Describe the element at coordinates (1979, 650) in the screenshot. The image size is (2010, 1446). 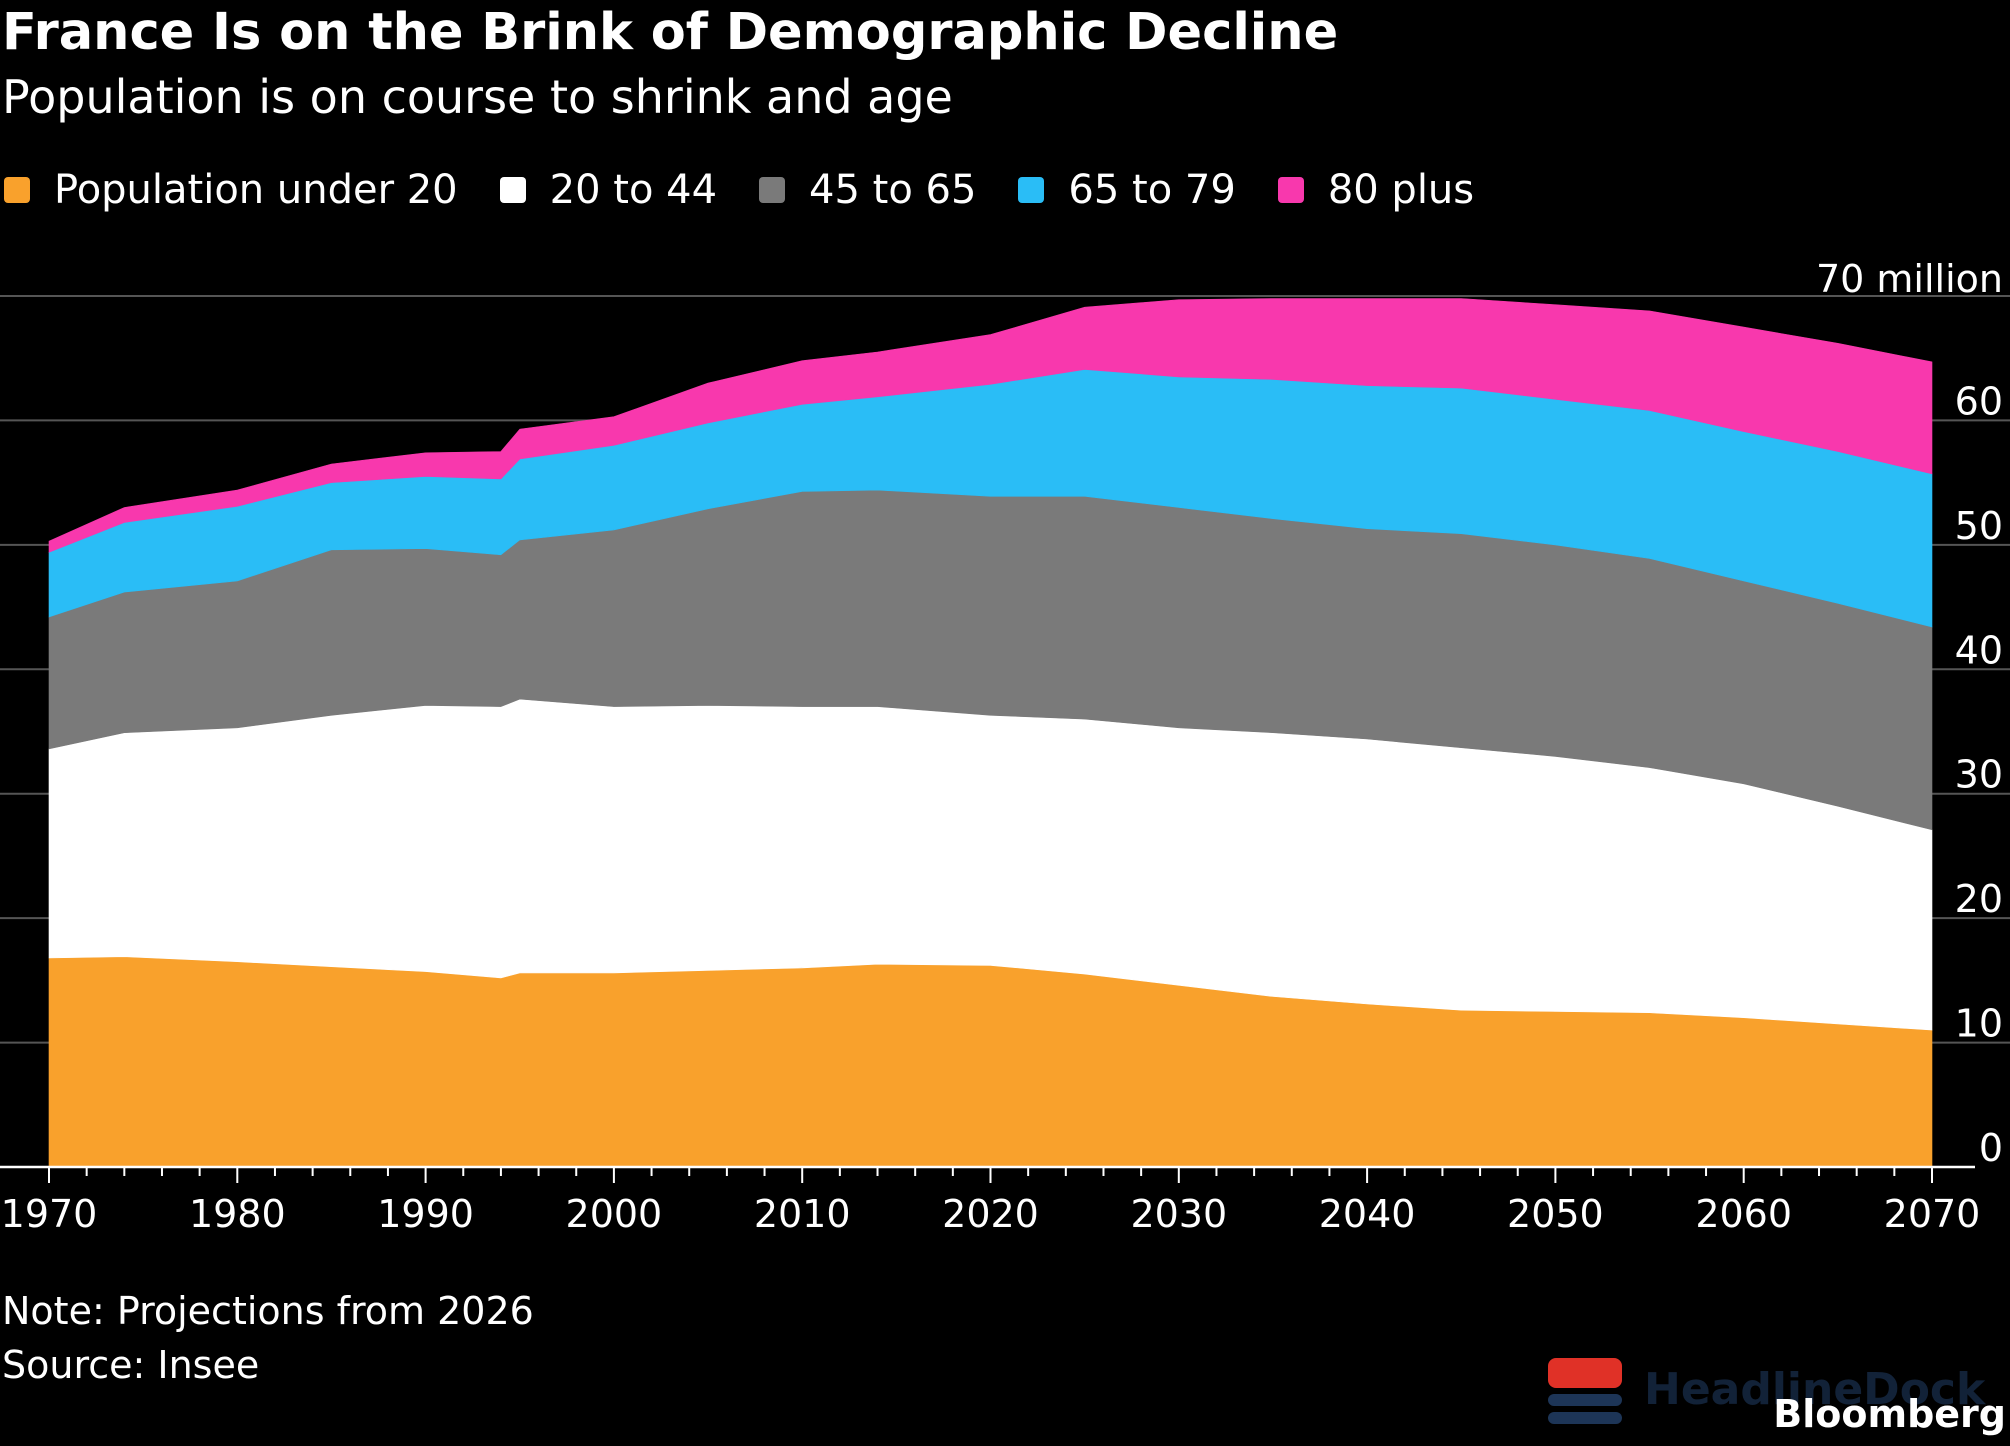
I see `y-tick-label-40: 40` at that location.